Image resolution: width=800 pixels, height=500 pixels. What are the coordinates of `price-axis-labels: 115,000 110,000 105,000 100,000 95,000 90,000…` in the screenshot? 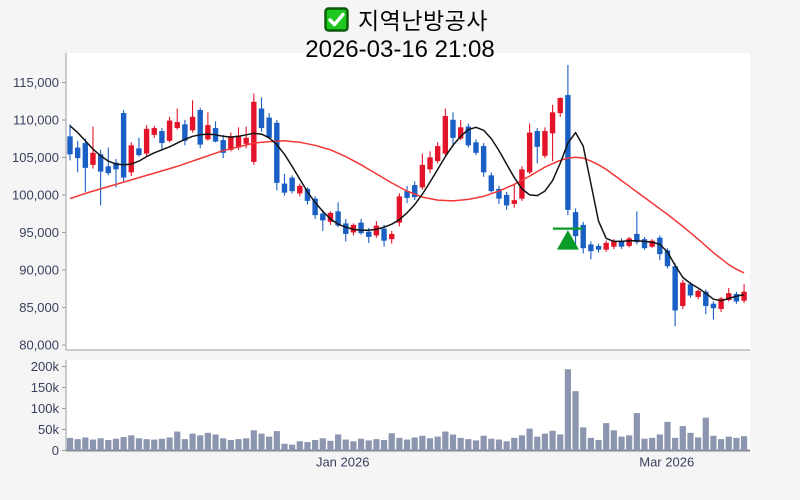 It's located at (39, 214).